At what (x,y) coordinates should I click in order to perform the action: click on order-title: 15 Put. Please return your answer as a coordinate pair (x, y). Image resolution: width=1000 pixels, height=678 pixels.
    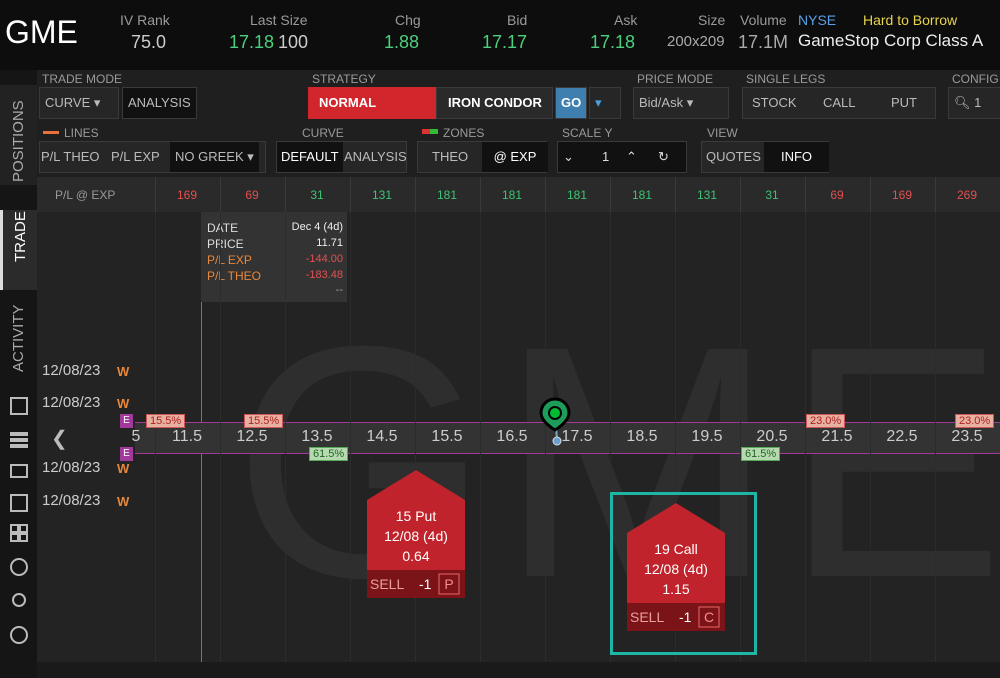
    Looking at the image, I should click on (416, 516).